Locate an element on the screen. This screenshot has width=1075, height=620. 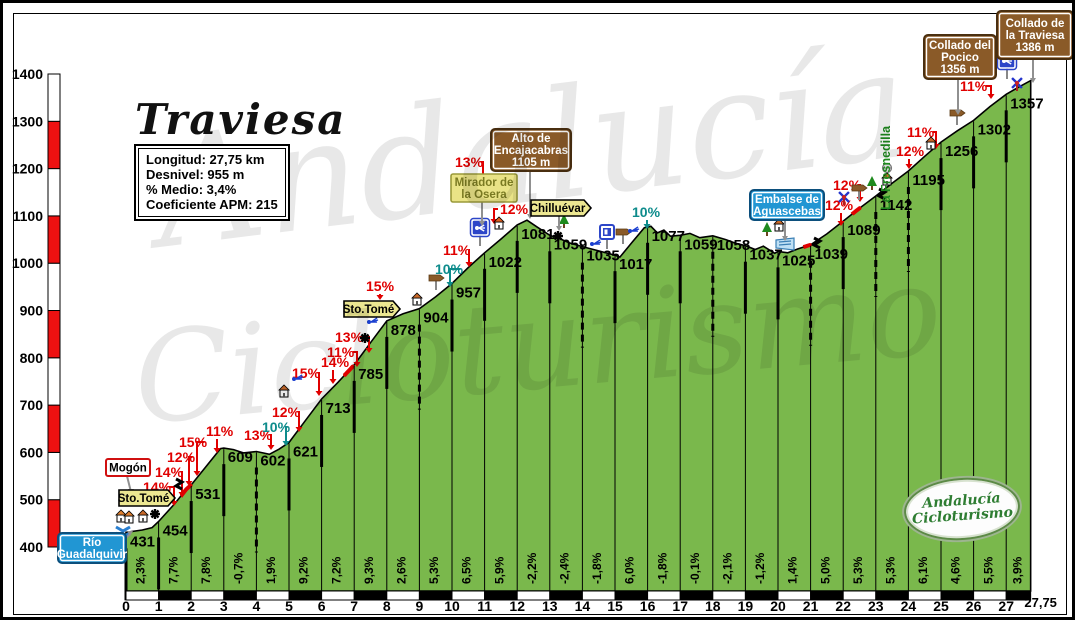
x-axis-label: 14 is located at coordinates (583, 606).